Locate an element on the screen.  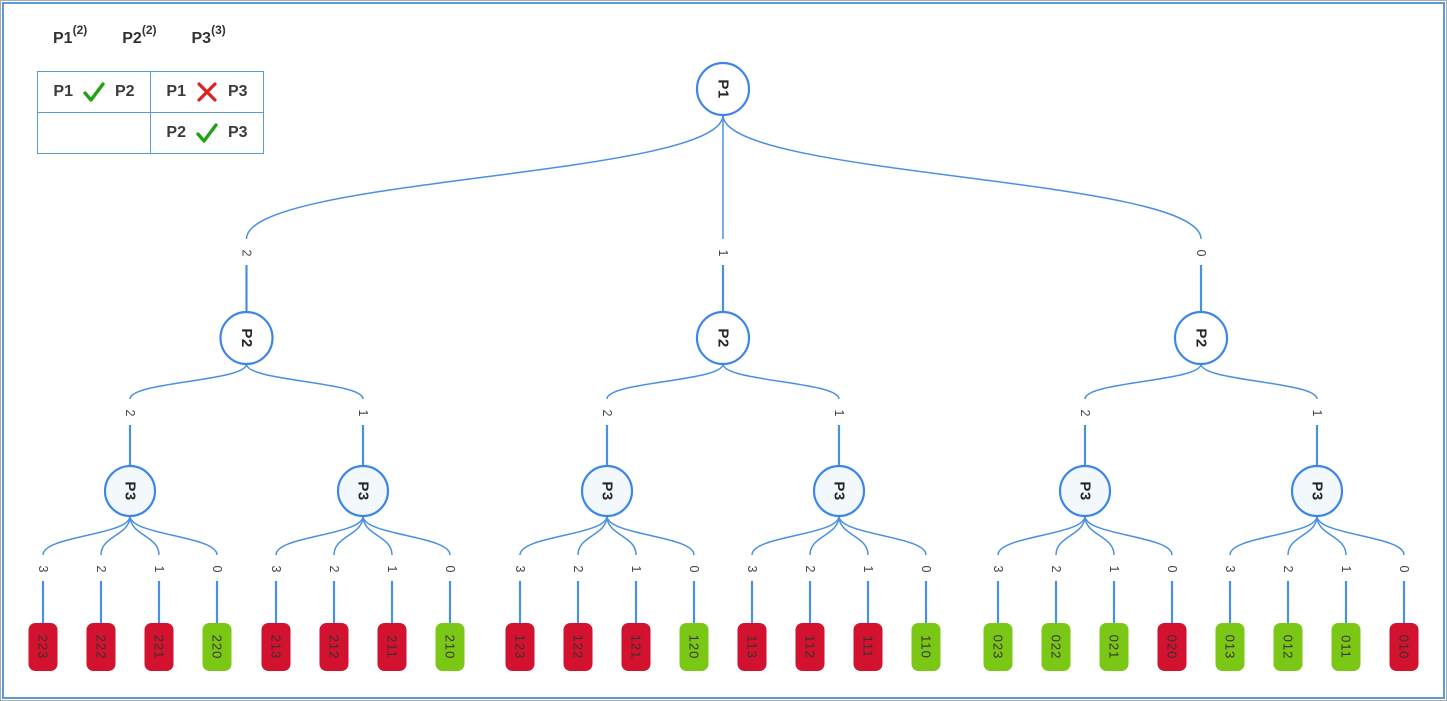
leaf-label: 122 is located at coordinates (578, 647).